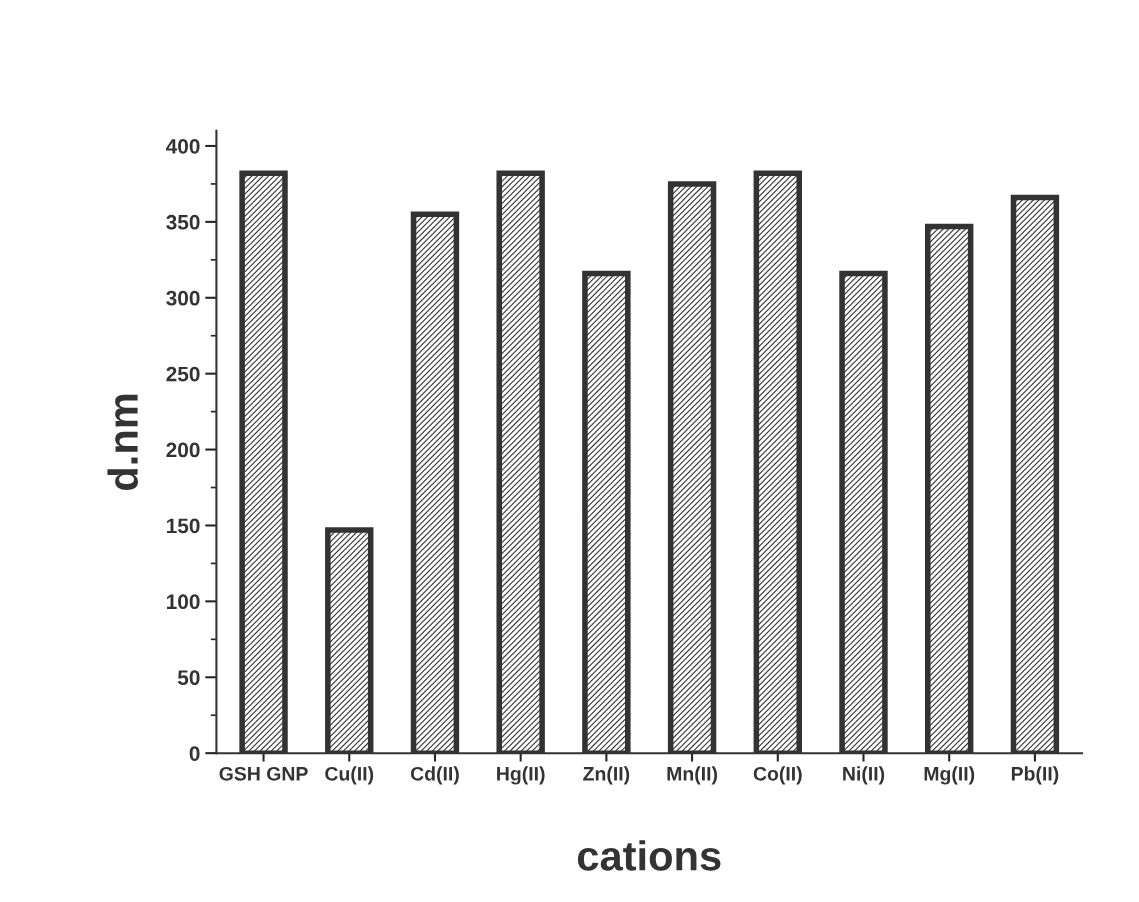  Describe the element at coordinates (122, 442) in the screenshot. I see `y-axis-title: d.nm` at that location.